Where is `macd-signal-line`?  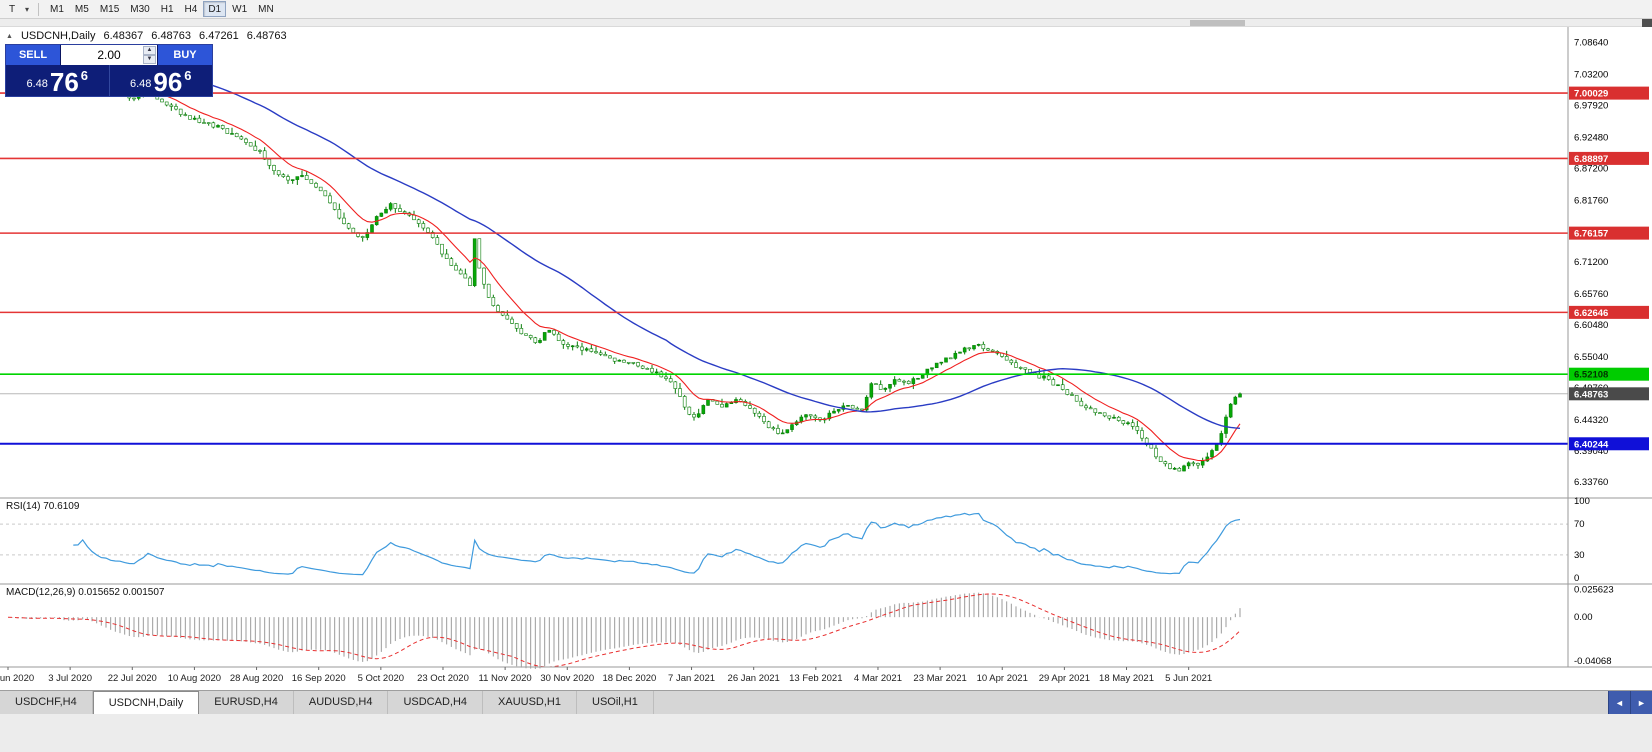 macd-signal-line is located at coordinates (624, 630).